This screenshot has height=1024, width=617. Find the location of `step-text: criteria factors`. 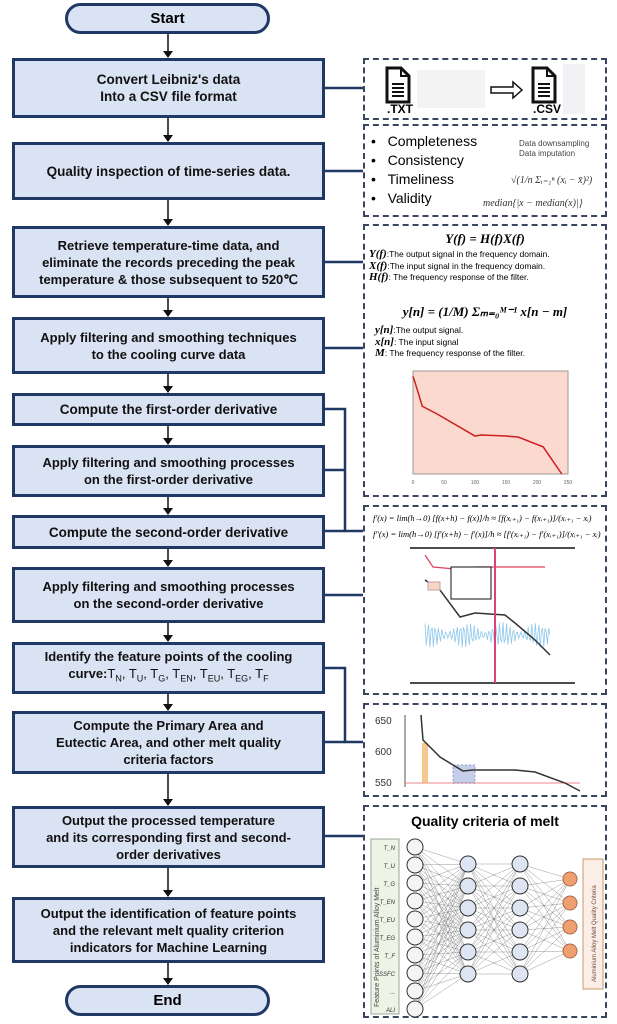

step-text: criteria factors is located at coordinates (168, 759).